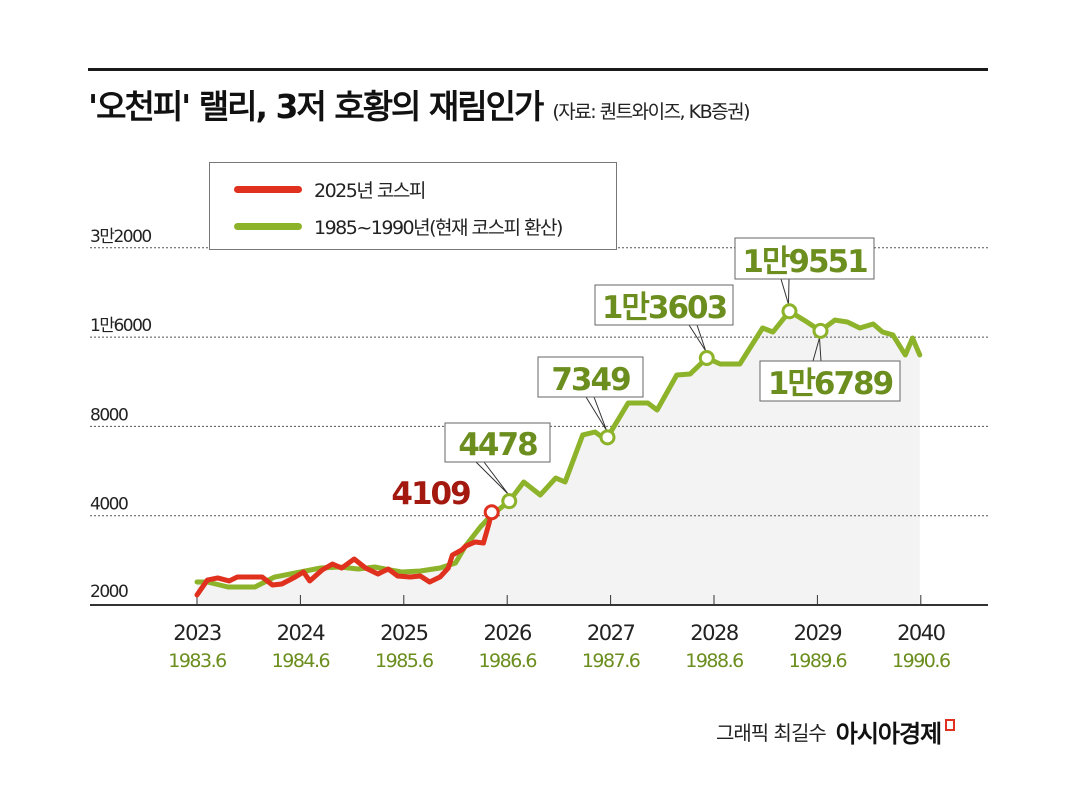  Describe the element at coordinates (921, 633) in the screenshot. I see `x-tick-label: 2040` at that location.